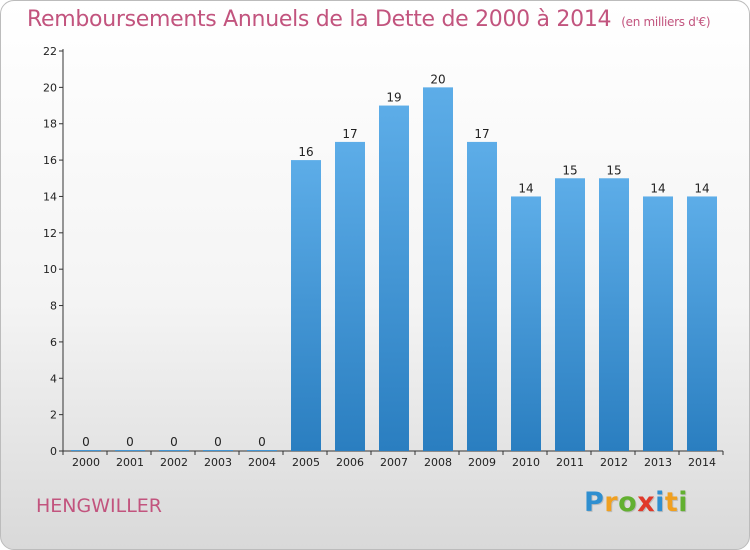 Image resolution: width=750 pixels, height=550 pixels. Describe the element at coordinates (482, 462) in the screenshot. I see `x-tick-label: 2009` at that location.